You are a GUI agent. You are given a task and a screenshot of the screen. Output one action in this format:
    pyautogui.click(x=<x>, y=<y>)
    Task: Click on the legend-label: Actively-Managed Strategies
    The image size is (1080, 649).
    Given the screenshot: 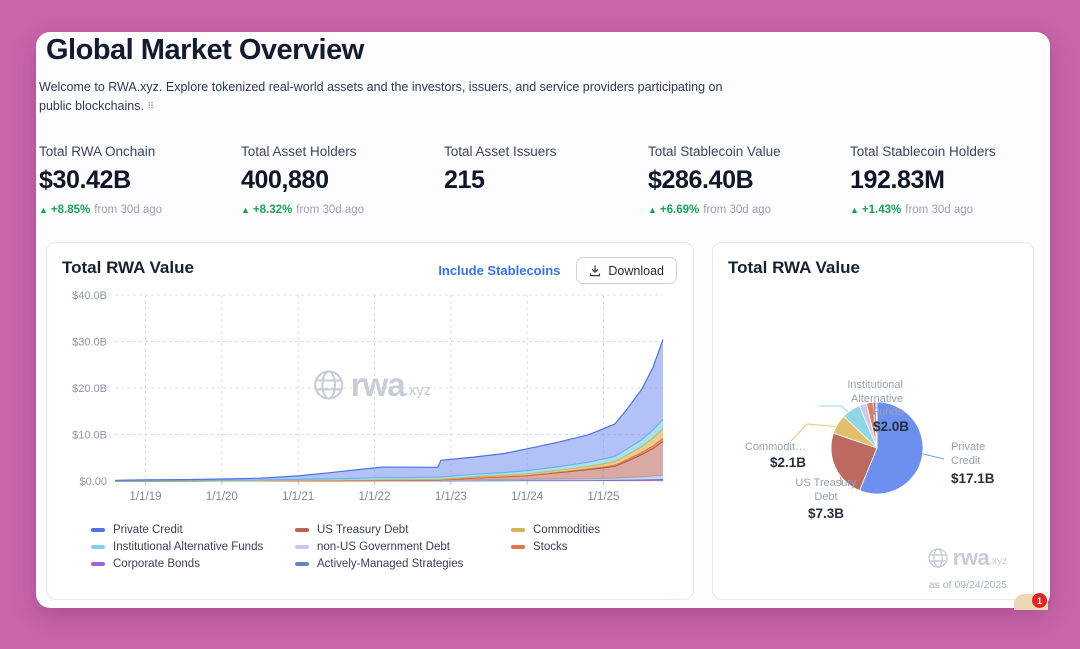 What is the action you would take?
    pyautogui.click(x=390, y=563)
    